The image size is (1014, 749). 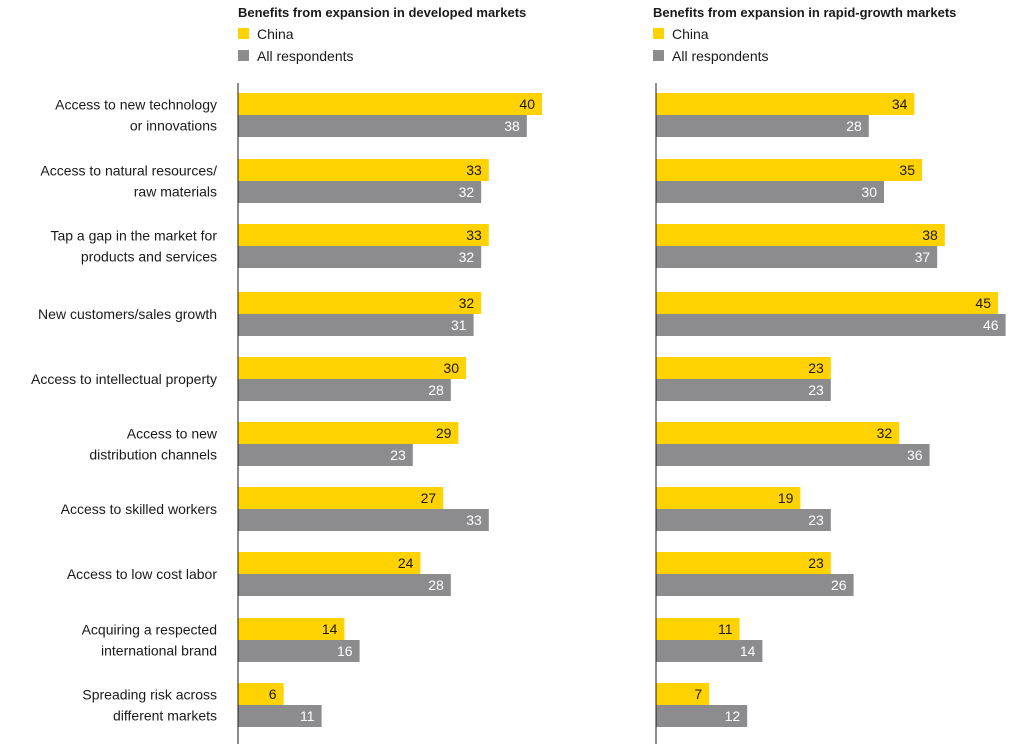 What do you see at coordinates (907, 170) in the screenshot?
I see `data-label: 35` at bounding box center [907, 170].